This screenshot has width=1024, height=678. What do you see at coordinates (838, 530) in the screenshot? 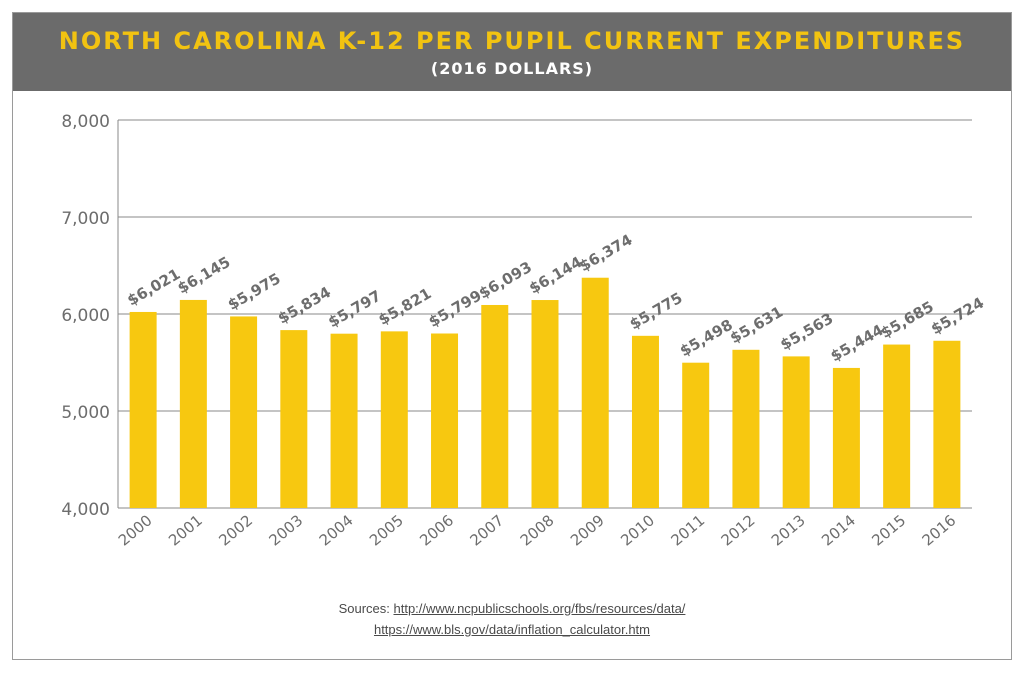
I see `x-tick-label: 2014` at bounding box center [838, 530].